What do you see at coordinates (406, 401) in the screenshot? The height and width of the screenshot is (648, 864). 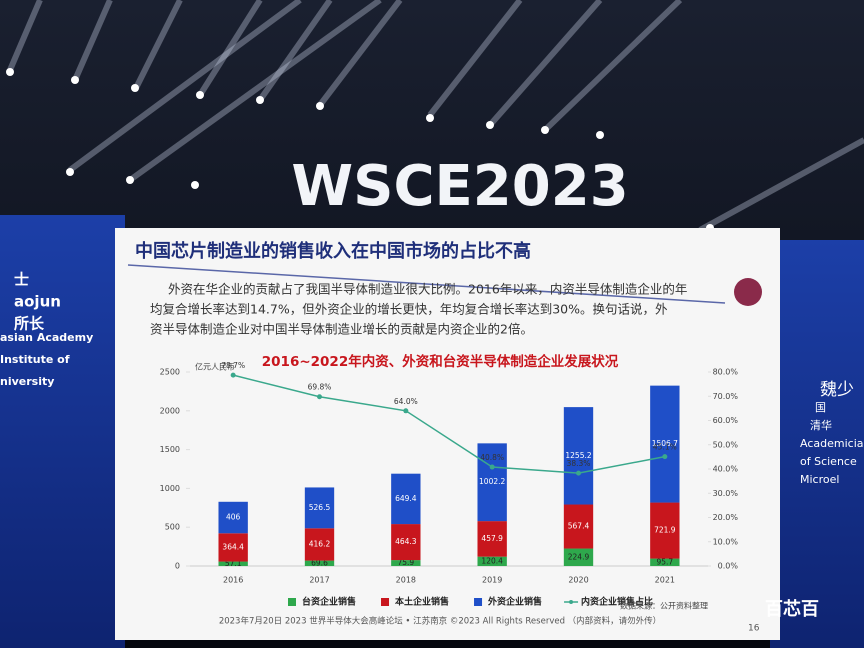 I see `line-label: 64.0%` at bounding box center [406, 401].